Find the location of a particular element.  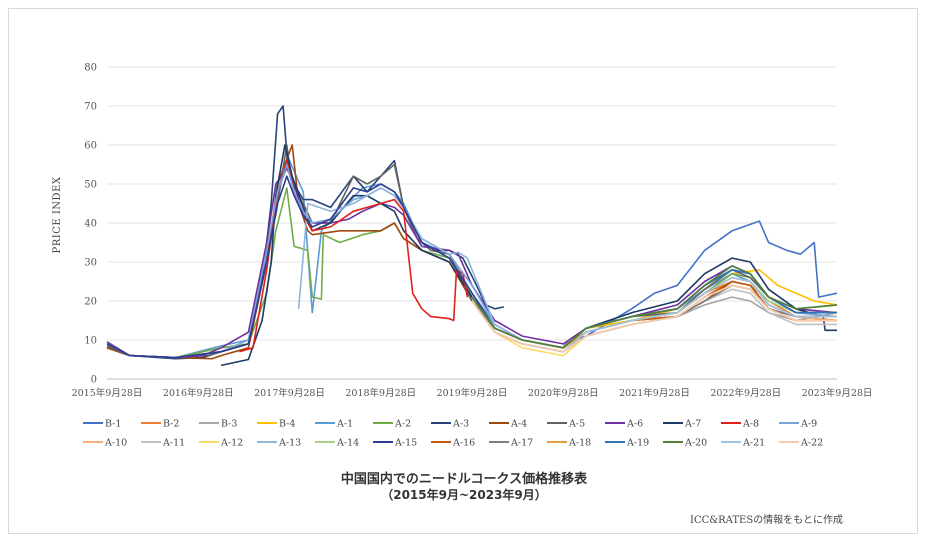

y-axis-ticks: 0 10 20 30 40 50 60 70 80 is located at coordinates (90, 224).